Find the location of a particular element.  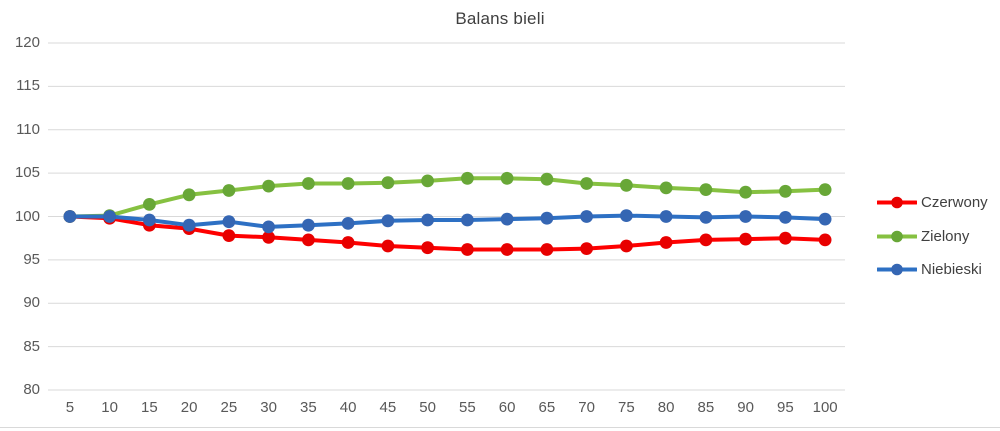

x-axis-tick-label: 35 is located at coordinates (308, 407).